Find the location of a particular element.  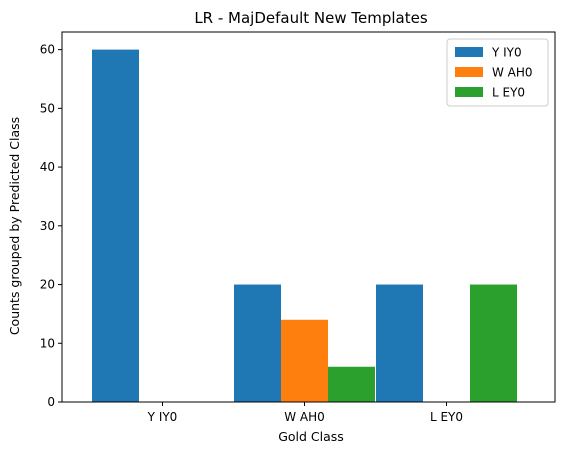

legend: Y IY0 W AH0 L EY0 is located at coordinates (497, 72).